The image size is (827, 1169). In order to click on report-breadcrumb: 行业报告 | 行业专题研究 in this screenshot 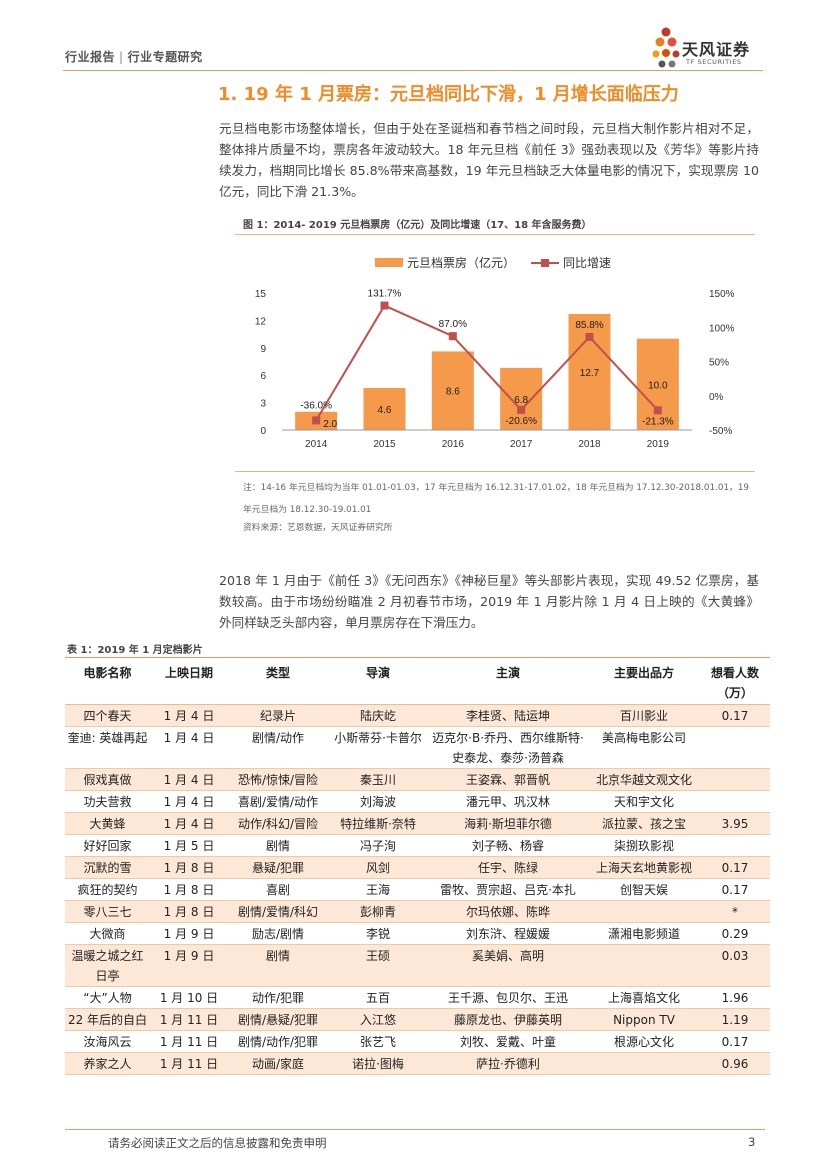, I will do `click(134, 56)`.